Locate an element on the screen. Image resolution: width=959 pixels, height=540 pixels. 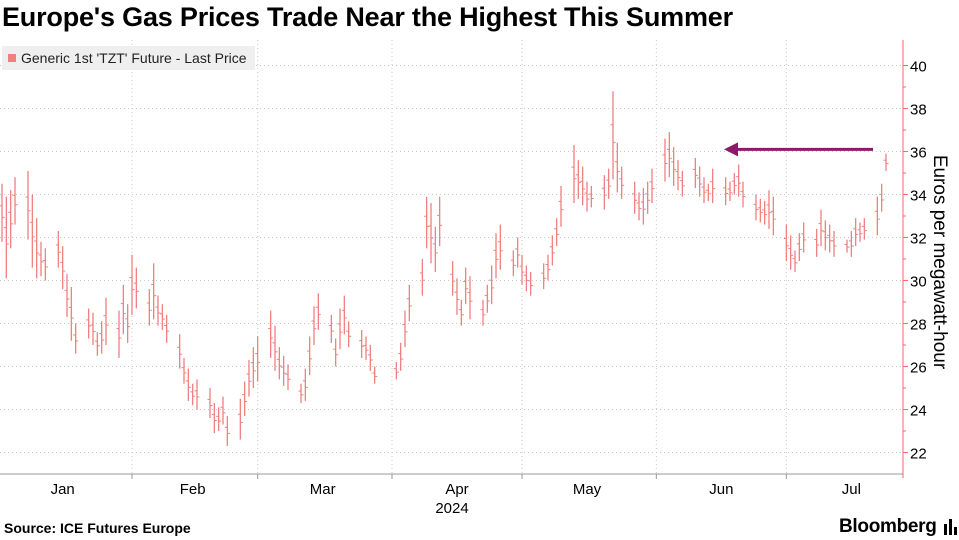
x-tick-label: Apr is located at coordinates (456, 489).